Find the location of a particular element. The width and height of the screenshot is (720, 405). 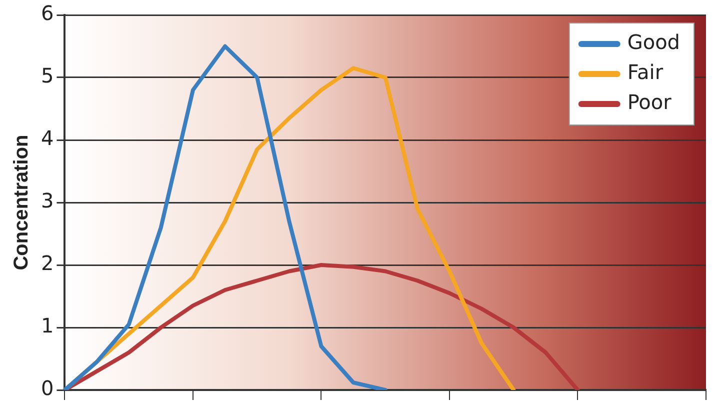

y-tick-label: 1 is located at coordinates (47, 326).